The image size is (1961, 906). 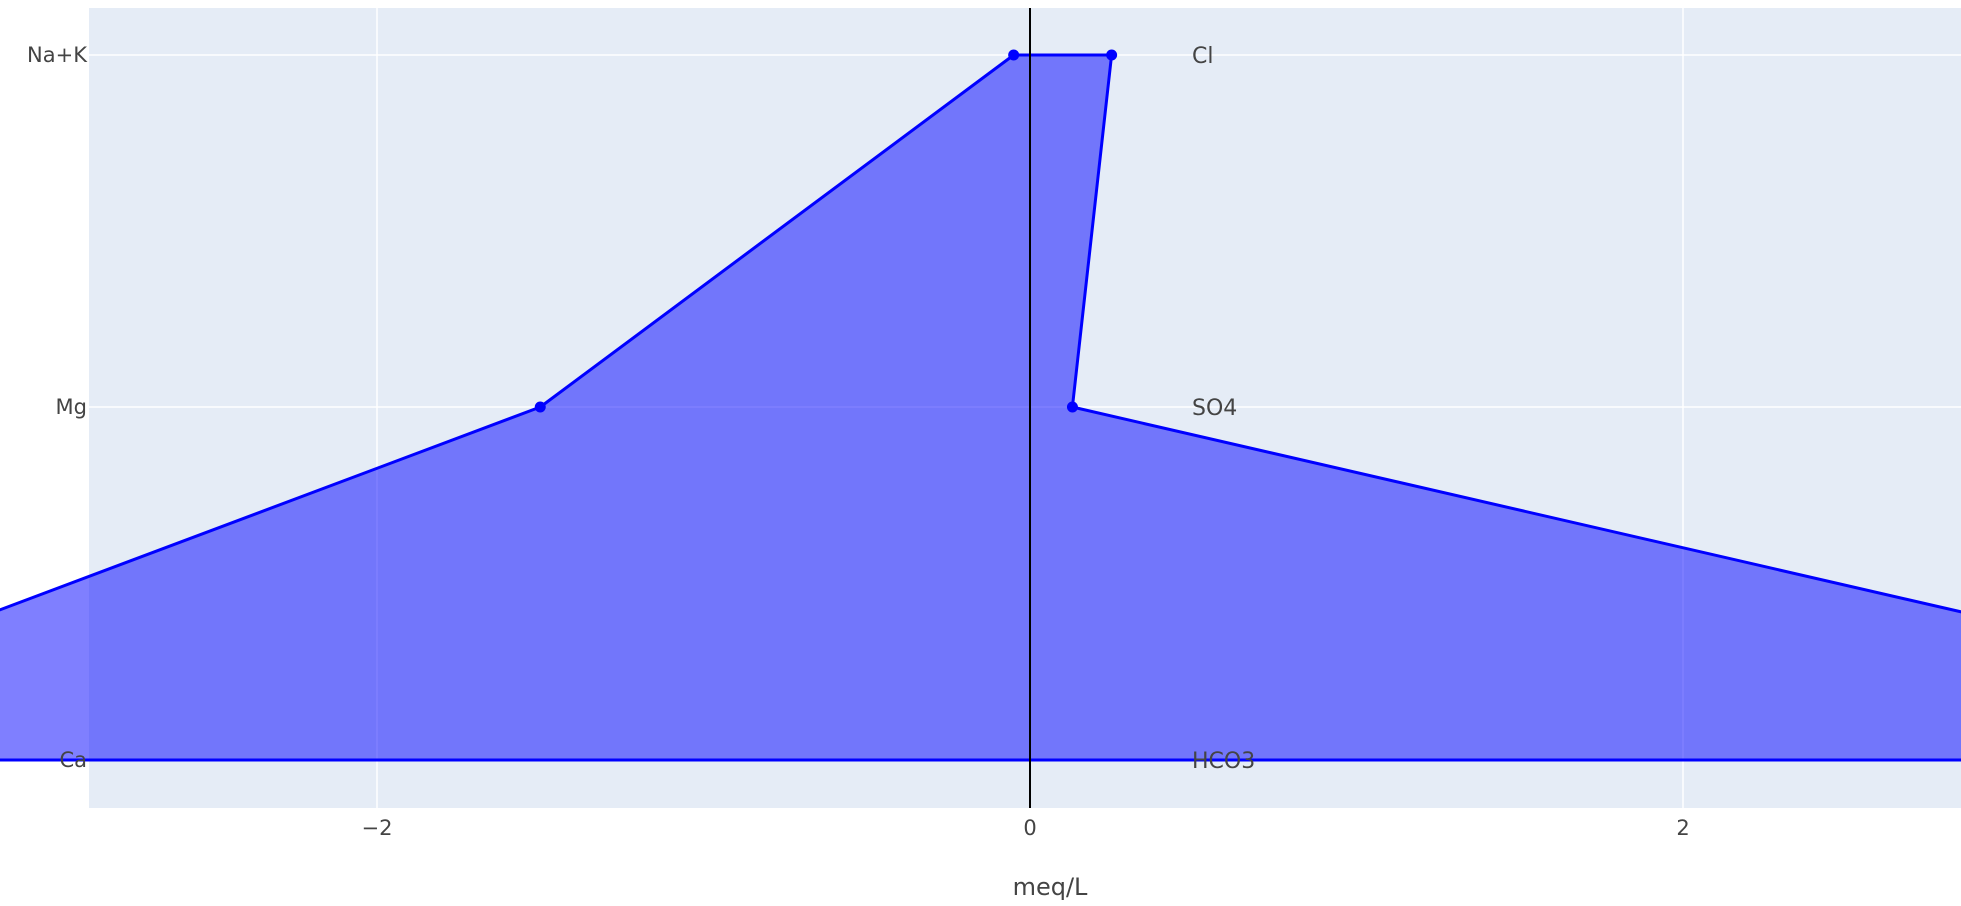 I want to click on x-axis-labels: −4−2024, so click(x=1026, y=828).